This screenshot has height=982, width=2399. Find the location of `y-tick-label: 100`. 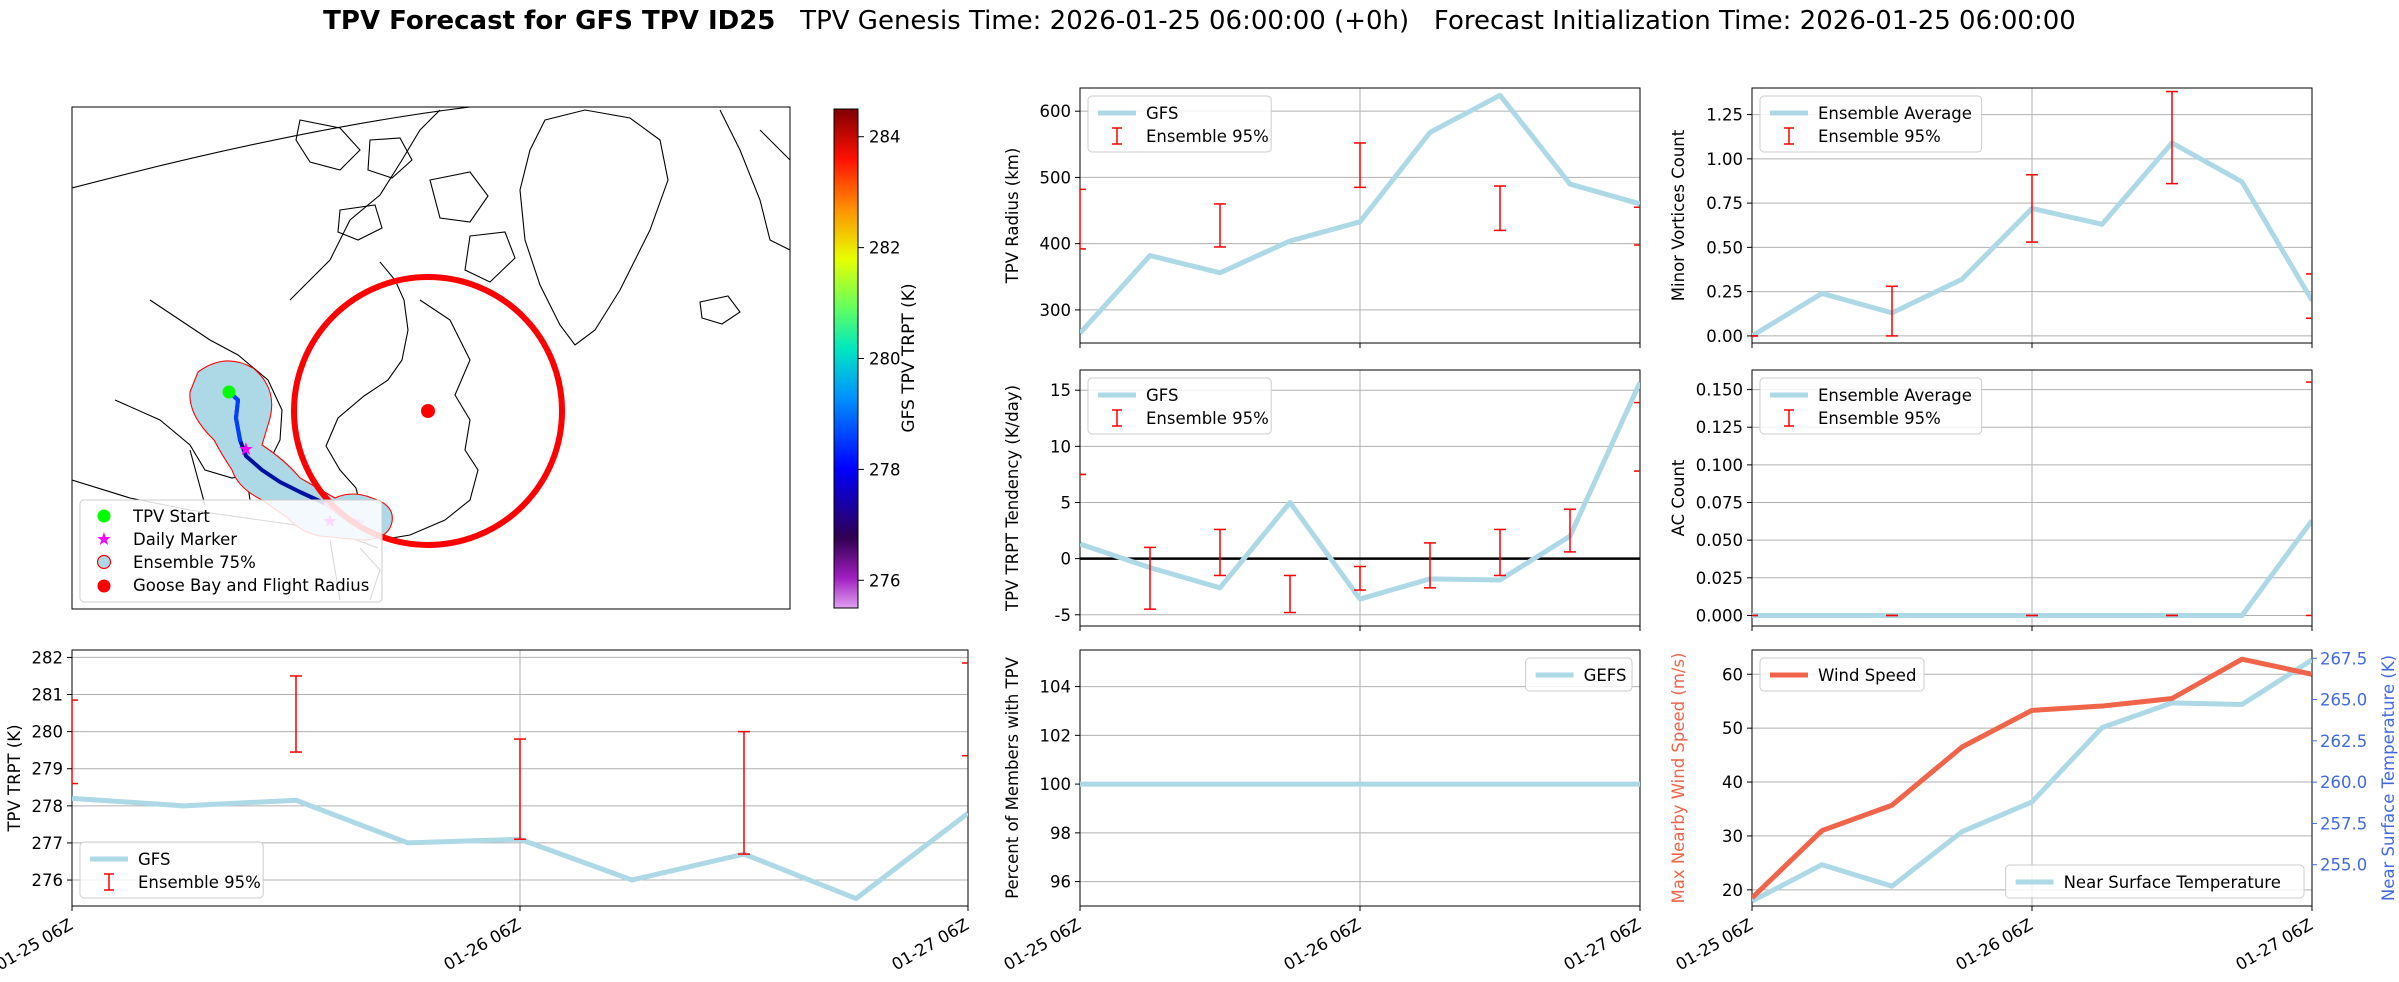

y-tick-label: 100 is located at coordinates (1056, 784).